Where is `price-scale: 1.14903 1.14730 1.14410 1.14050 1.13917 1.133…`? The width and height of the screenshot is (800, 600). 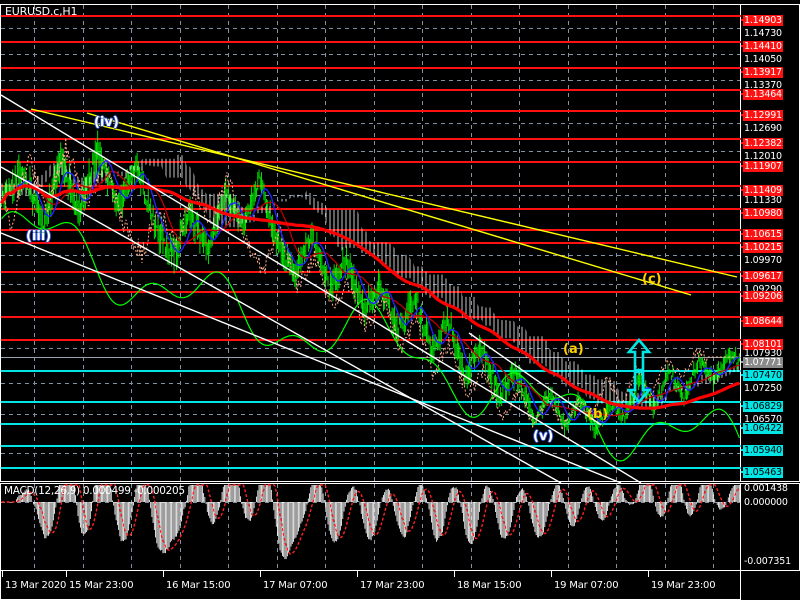 price-scale: 1.14903 1.14730 1.14410 1.14050 1.13917 1.133… is located at coordinates (770, 243).